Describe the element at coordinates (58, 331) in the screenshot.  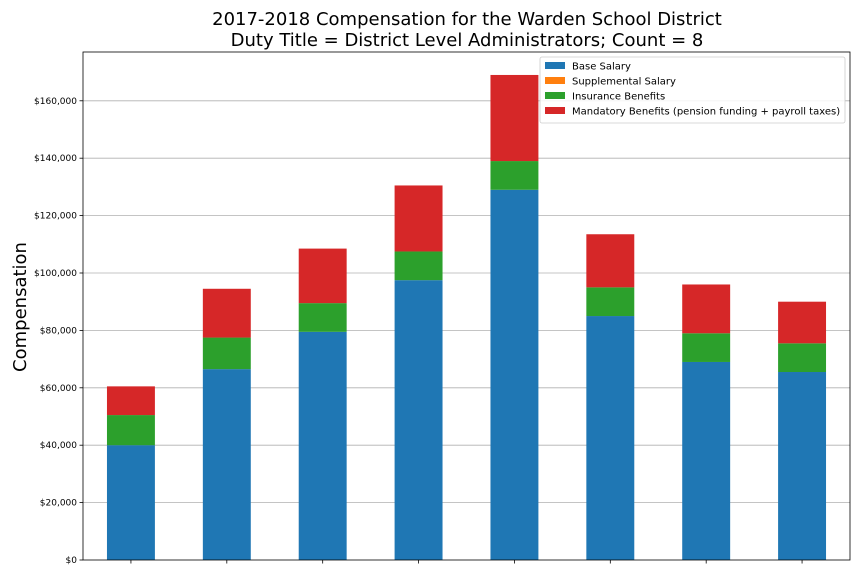
I see `y-tick-label: $80,000` at that location.